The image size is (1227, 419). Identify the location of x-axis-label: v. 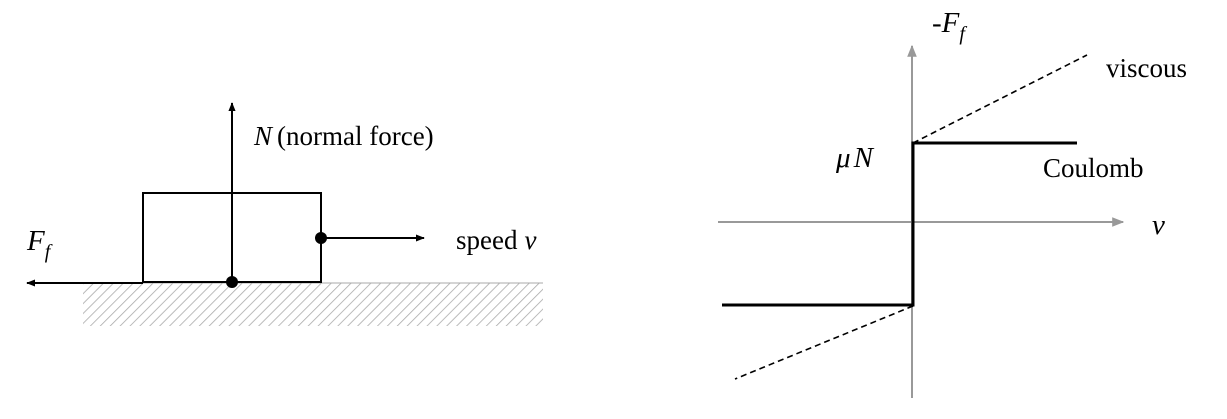
(1158, 225).